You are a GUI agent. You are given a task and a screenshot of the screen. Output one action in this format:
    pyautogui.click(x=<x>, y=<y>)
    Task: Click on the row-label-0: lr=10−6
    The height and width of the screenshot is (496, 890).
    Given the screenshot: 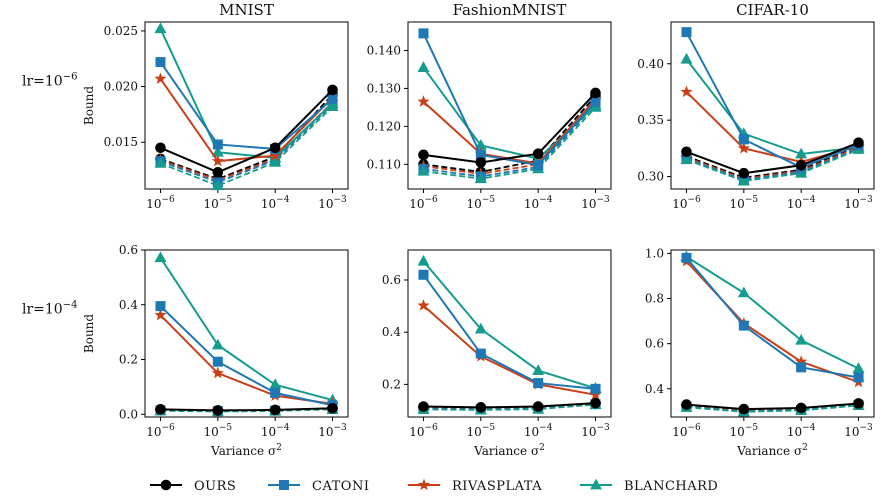 What is the action you would take?
    pyautogui.click(x=49, y=81)
    